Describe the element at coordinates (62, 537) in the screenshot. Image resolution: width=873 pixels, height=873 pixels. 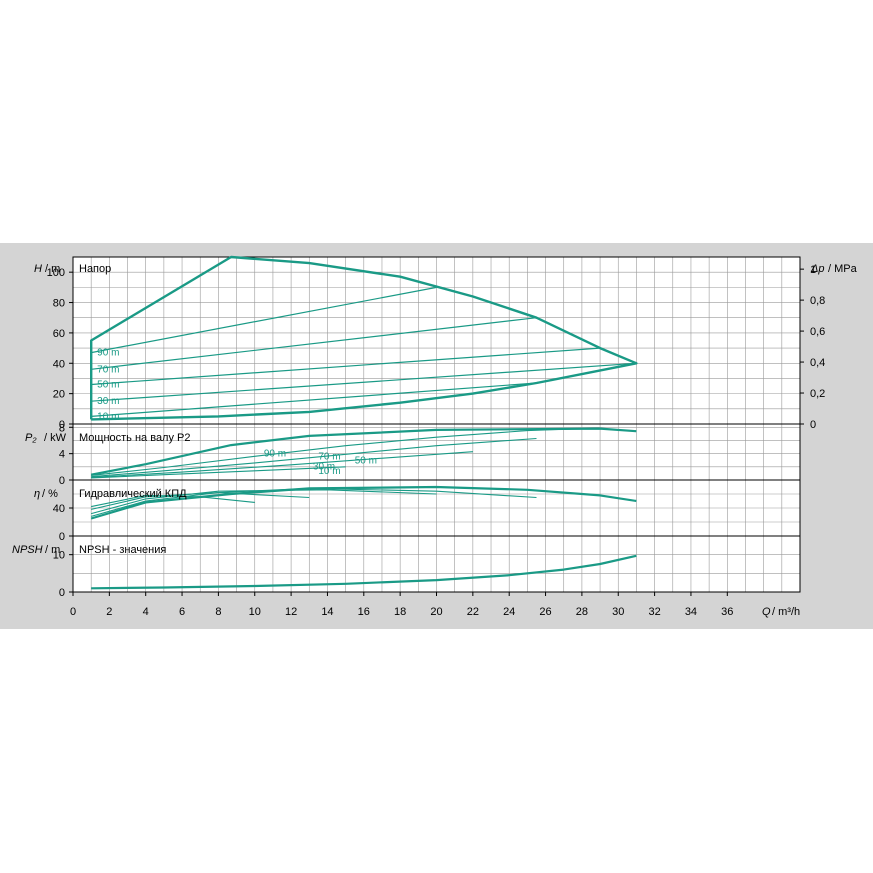
I see `efficiency-y-tick-label: 0` at that location.